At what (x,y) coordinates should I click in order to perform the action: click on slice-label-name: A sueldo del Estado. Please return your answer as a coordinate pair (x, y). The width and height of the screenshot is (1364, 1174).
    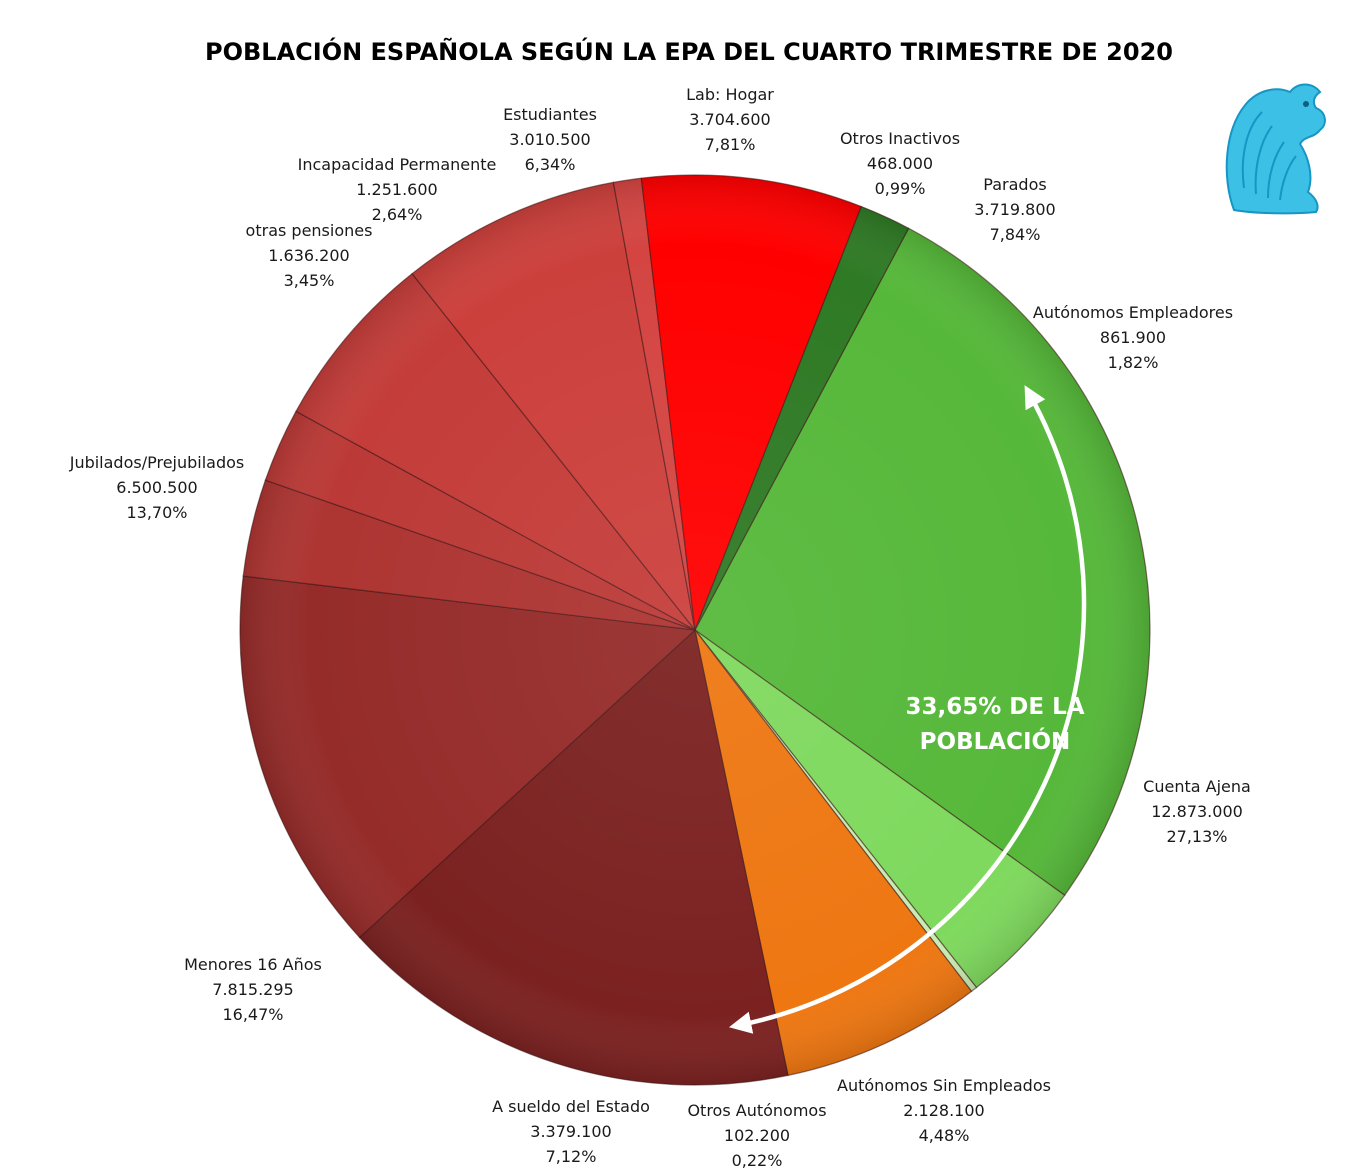
    Looking at the image, I should click on (571, 1106).